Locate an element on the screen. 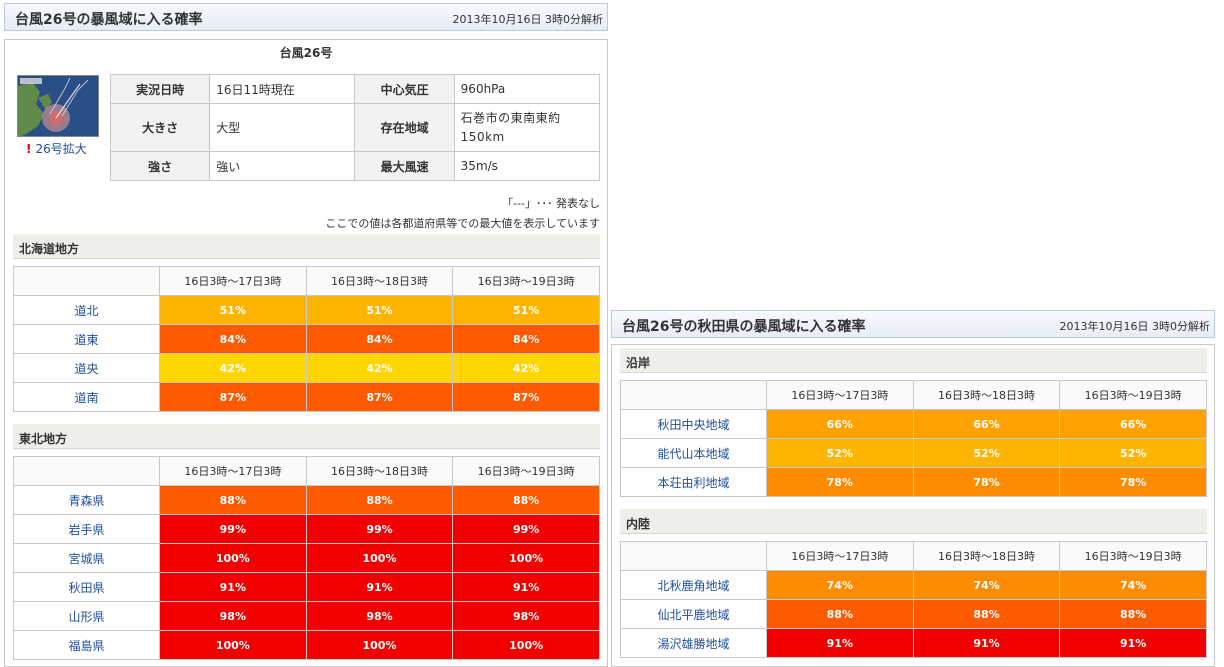 The height and width of the screenshot is (667, 1224). info-label: 強さ is located at coordinates (160, 166).